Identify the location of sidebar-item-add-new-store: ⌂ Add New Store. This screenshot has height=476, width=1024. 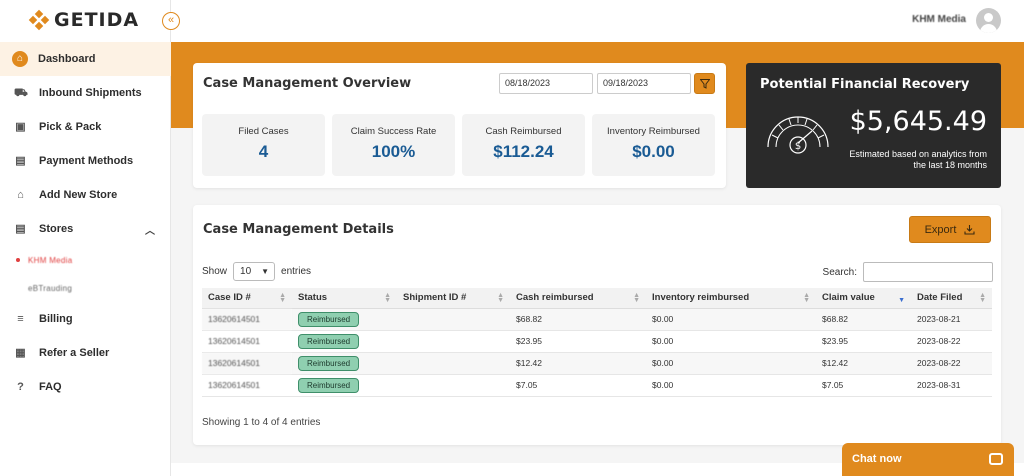
(85, 195).